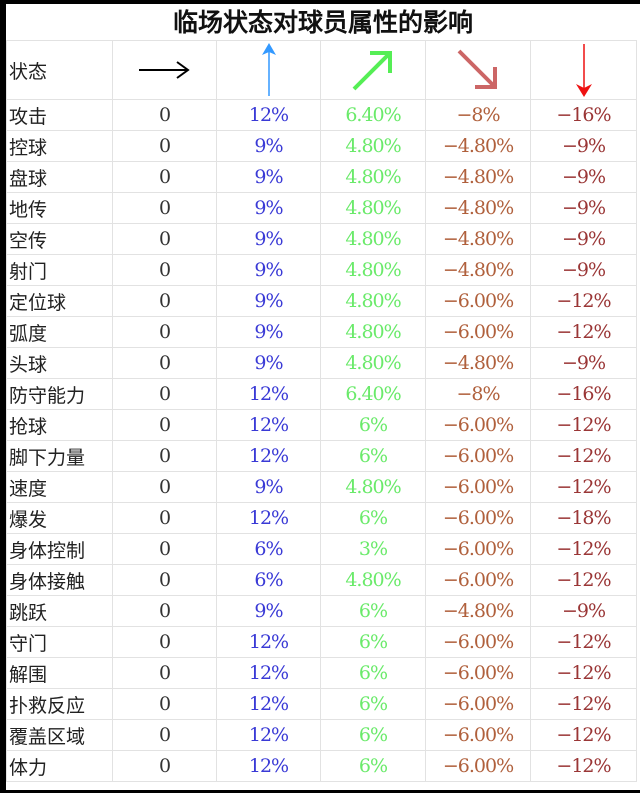 The image size is (640, 793). What do you see at coordinates (59, 487) in the screenshot?
I see `attribute-name: 速度` at bounding box center [59, 487].